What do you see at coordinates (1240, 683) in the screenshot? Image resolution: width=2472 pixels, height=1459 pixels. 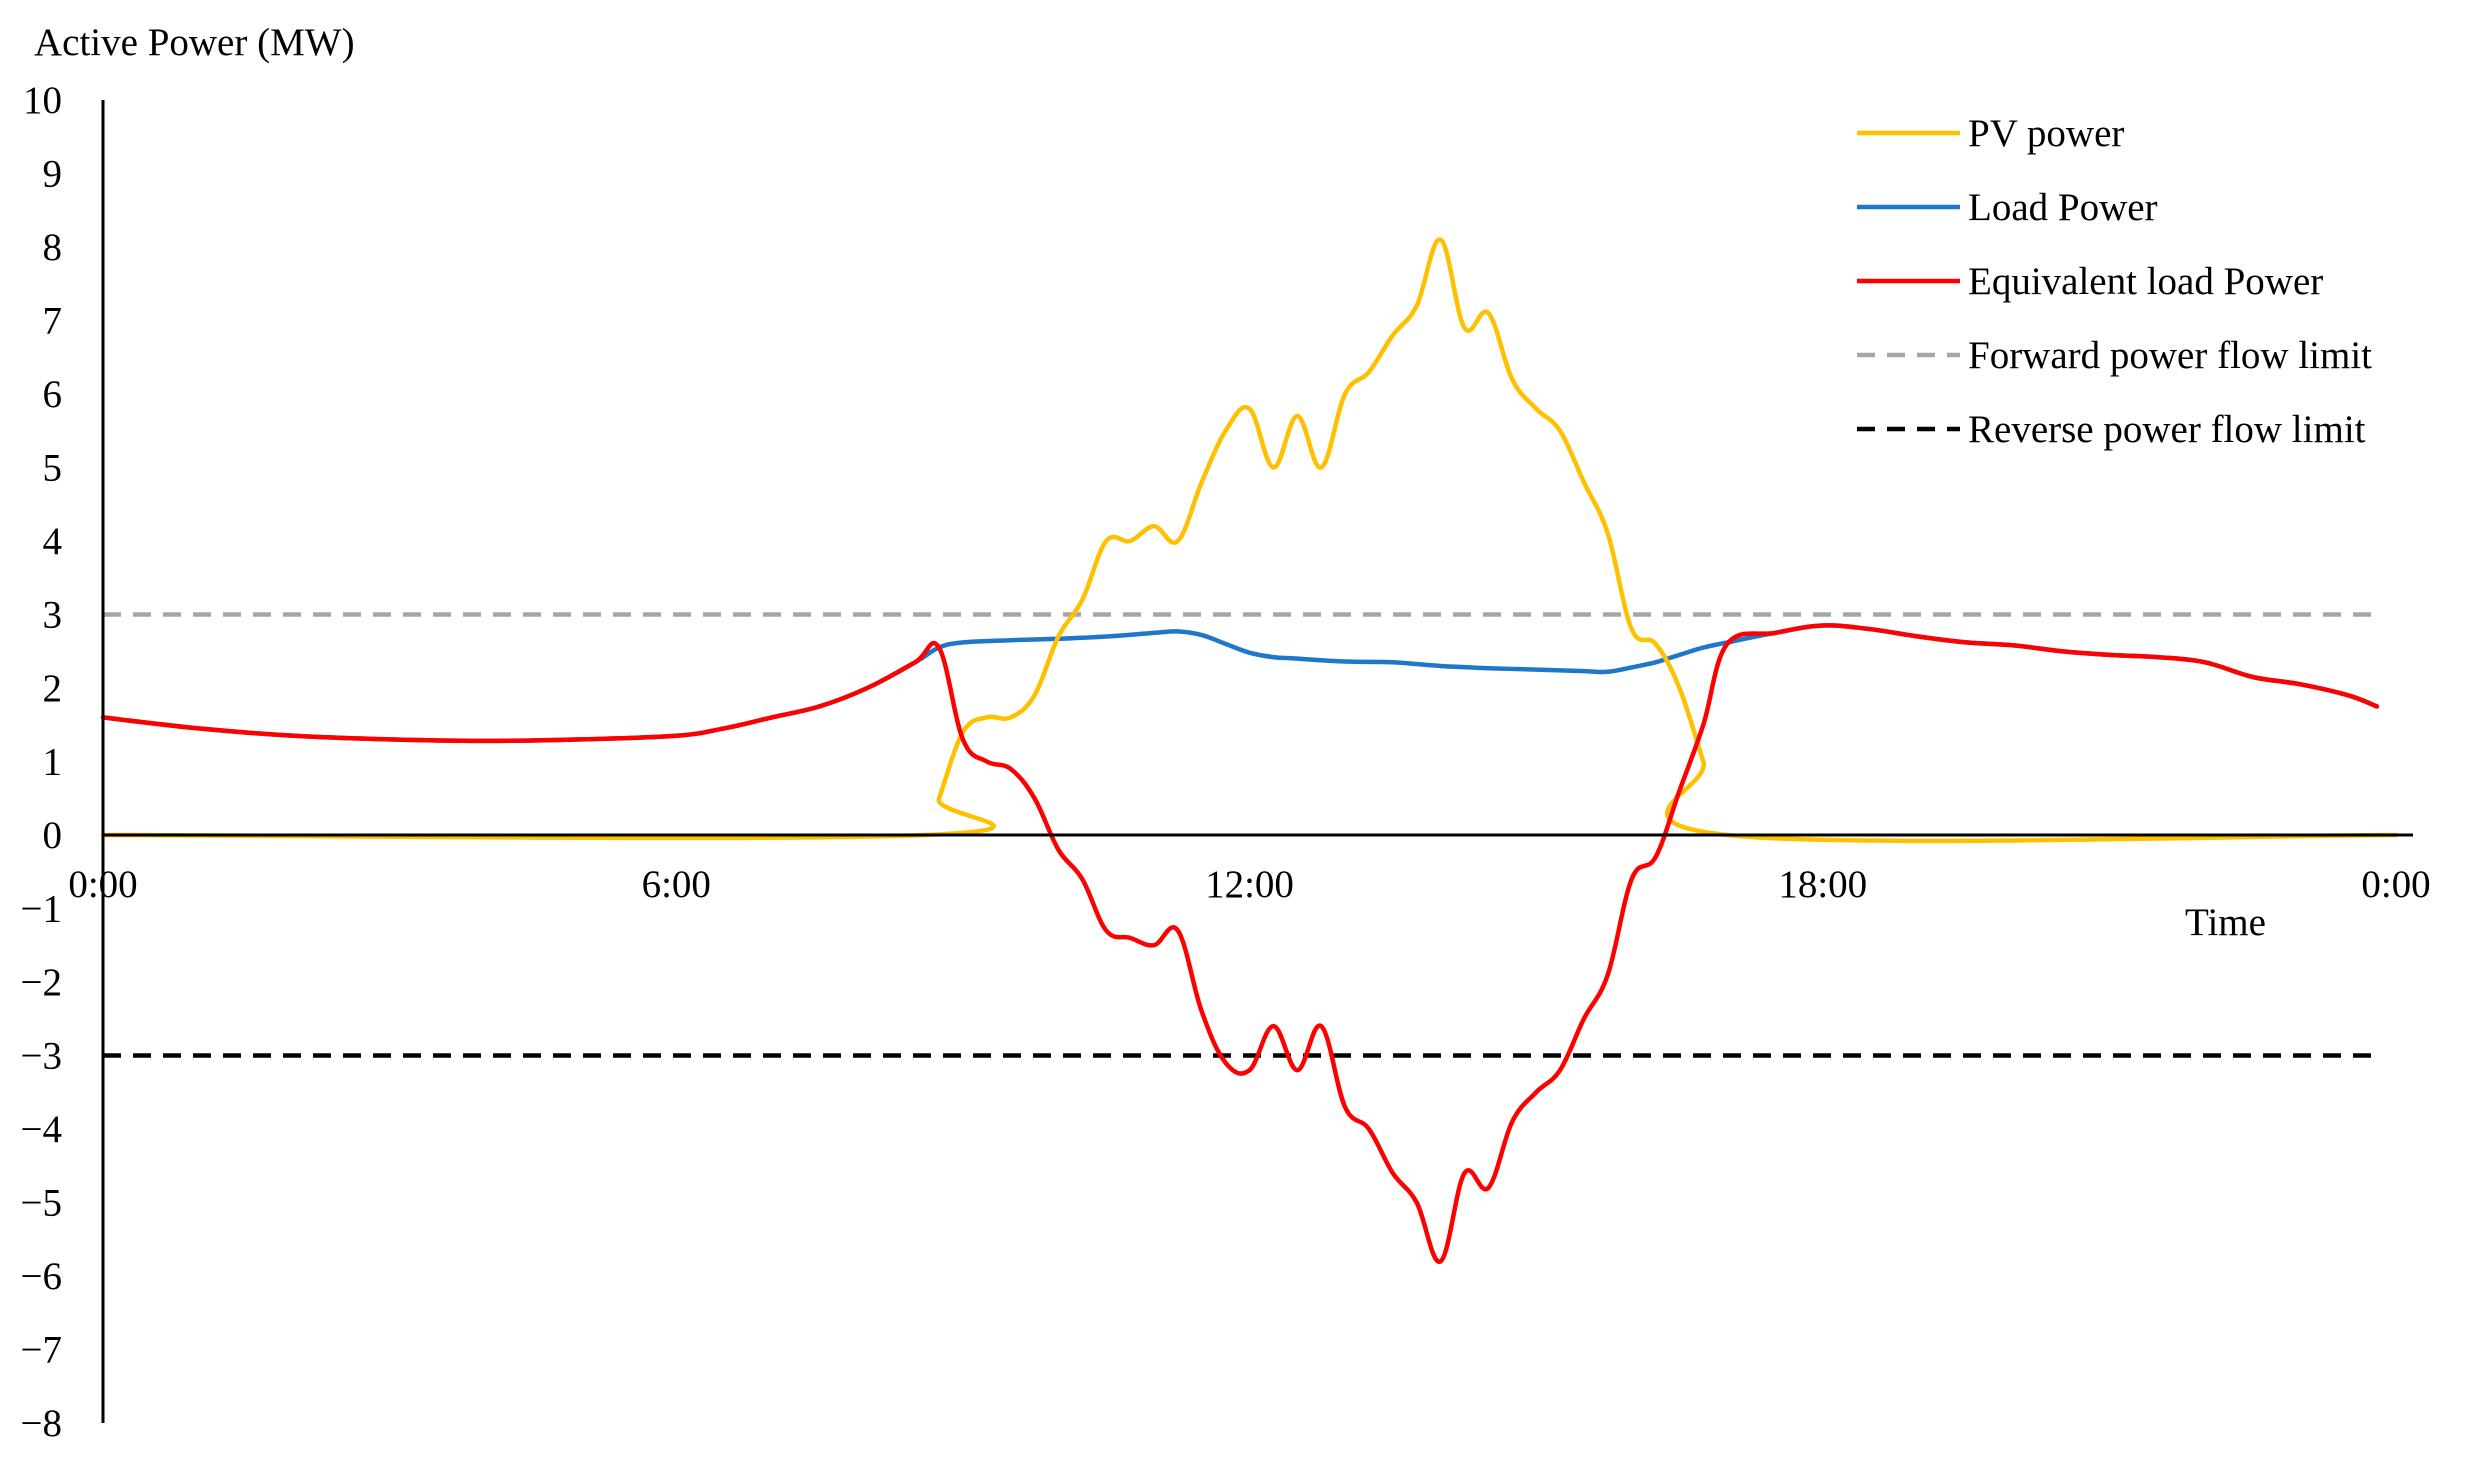 I see `series-line-load-power` at bounding box center [1240, 683].